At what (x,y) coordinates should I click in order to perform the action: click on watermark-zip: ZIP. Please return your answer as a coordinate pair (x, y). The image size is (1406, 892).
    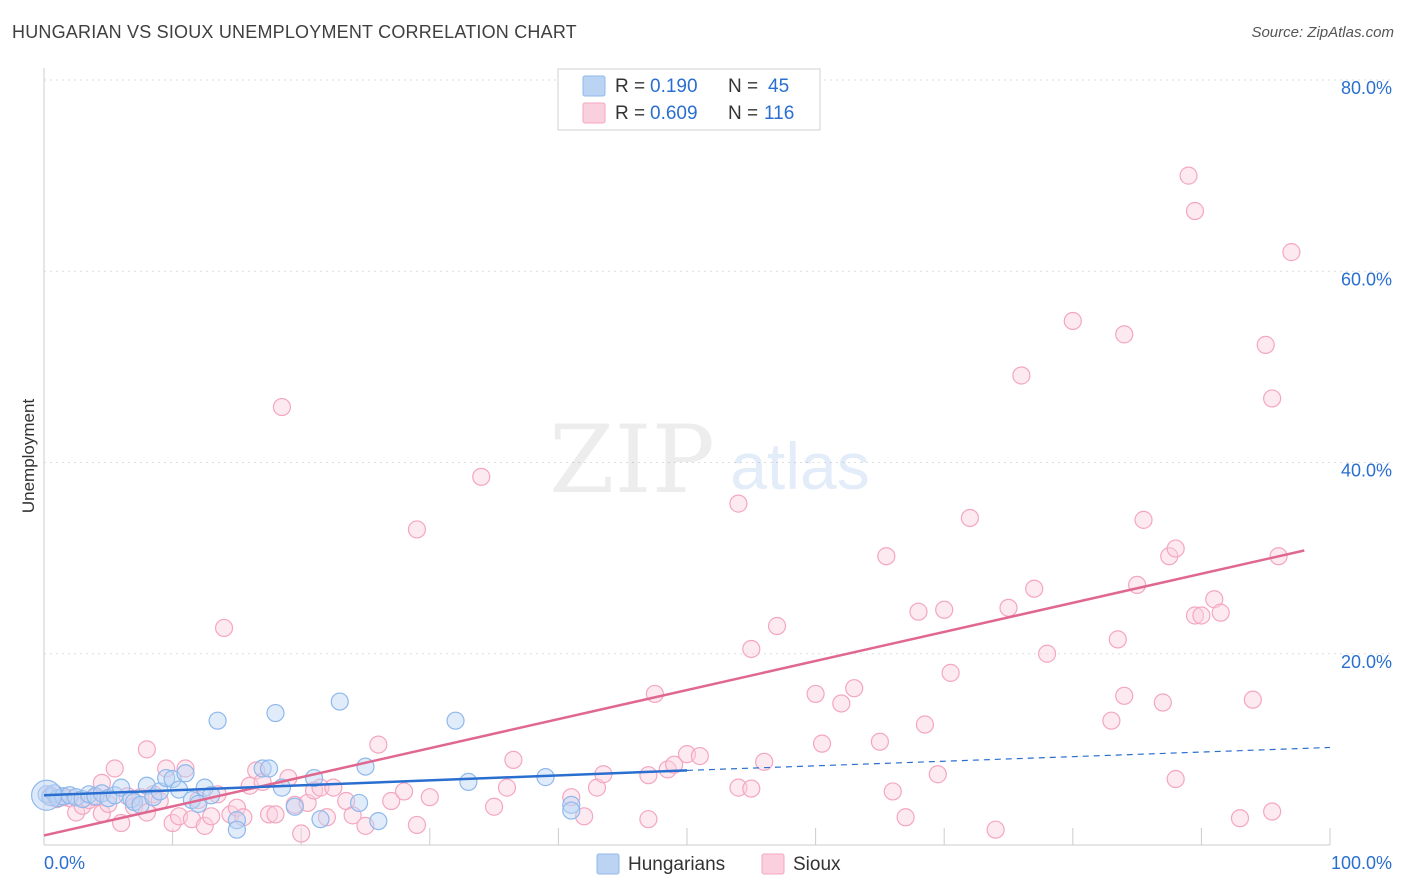
    Looking at the image, I should click on (632, 460).